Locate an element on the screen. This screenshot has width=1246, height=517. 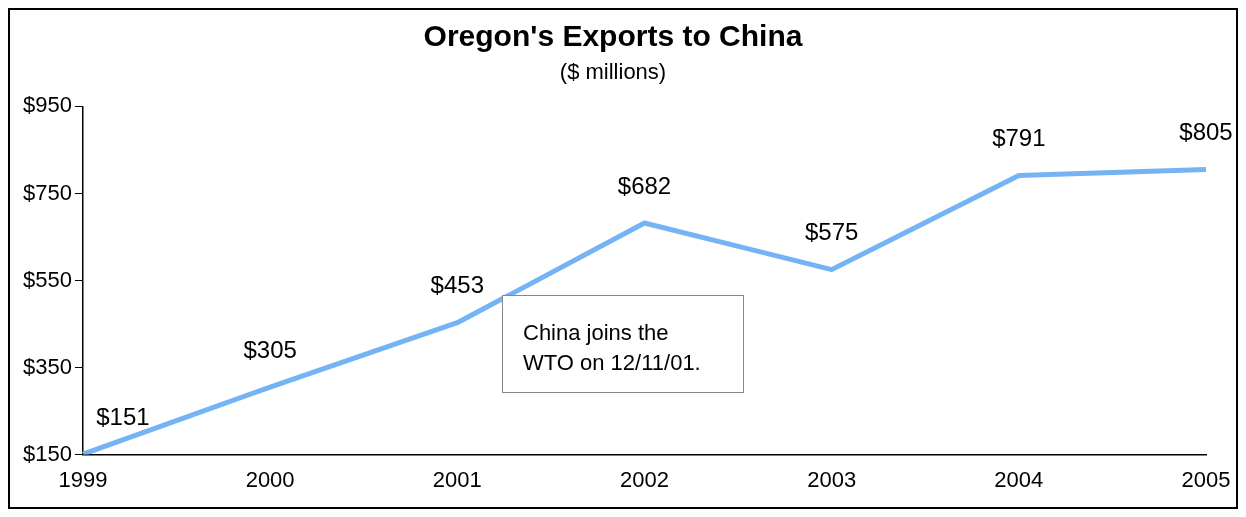
data-label: $151 is located at coordinates (123, 416).